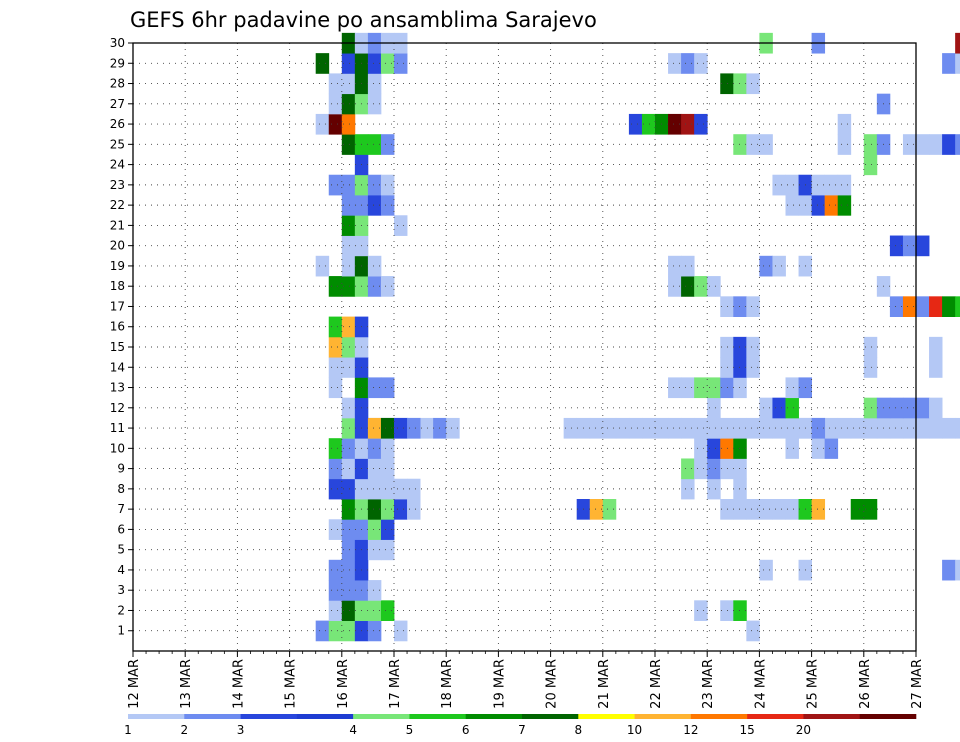  I want to click on chart-title: GEFS 6hr padavine po ansamblima Sarajevo, so click(363, 20).